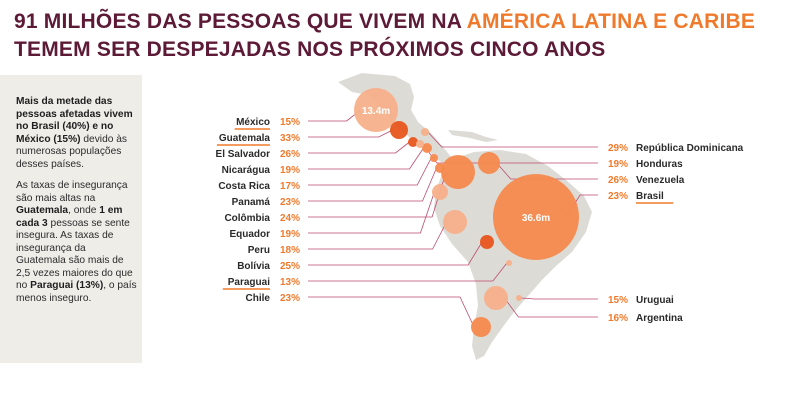 This screenshot has height=400, width=800. I want to click on pct-el-salvador: 26%, so click(290, 154).